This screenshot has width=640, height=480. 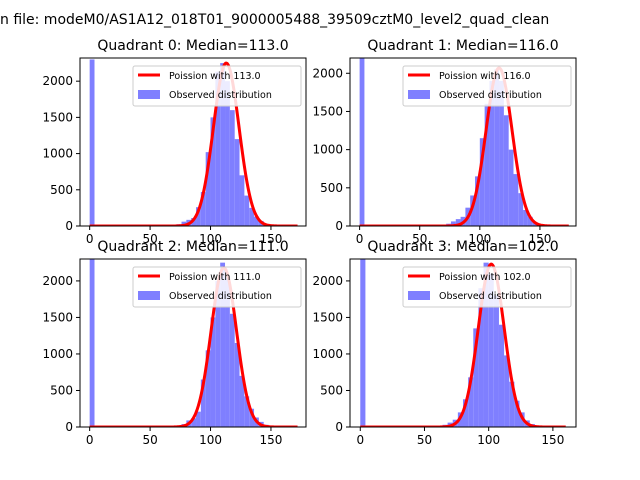 What do you see at coordinates (485, 76) in the screenshot?
I see `legend-label-poisson: Poission with 116.0` at bounding box center [485, 76].